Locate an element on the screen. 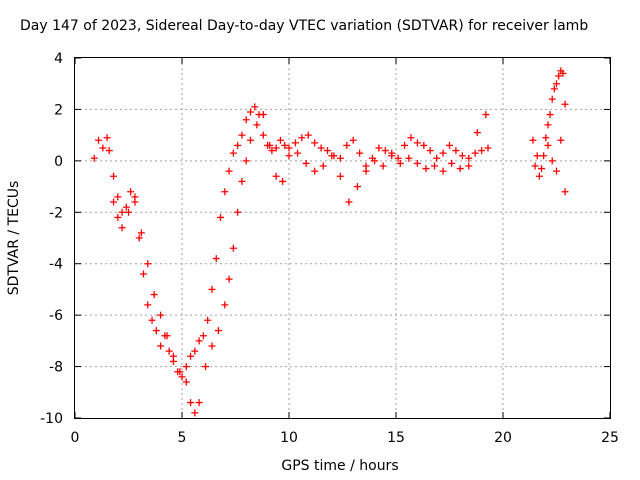 The image size is (640, 480). x-tick-label: 15 is located at coordinates (396, 438).